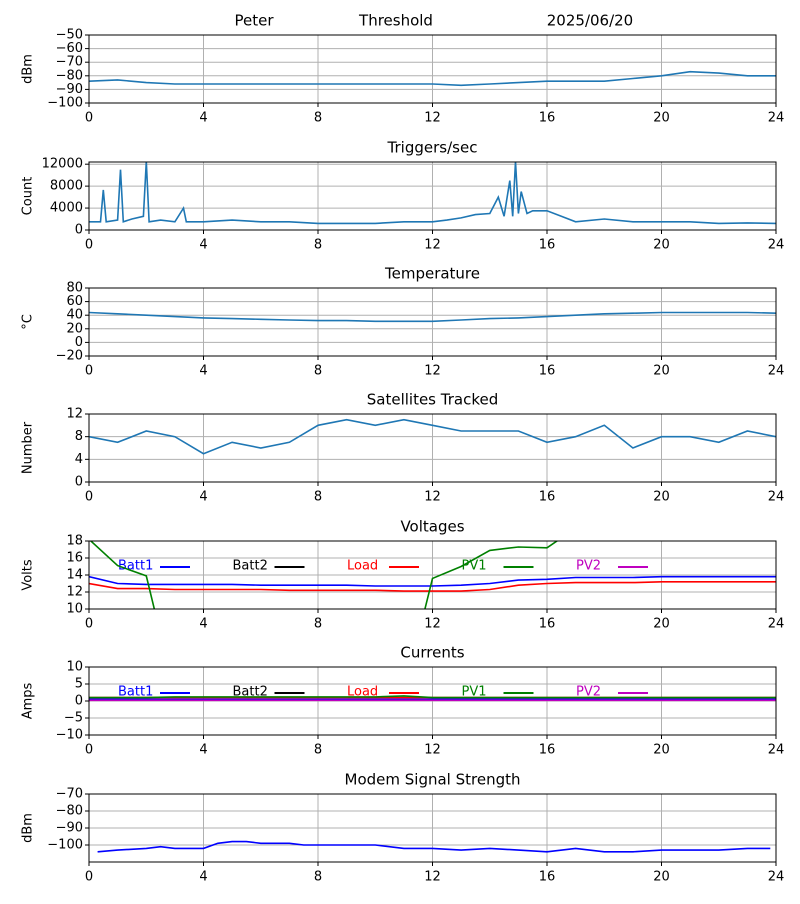 The image size is (800, 904). What do you see at coordinates (395, 21) in the screenshot?
I see `chart-title: Threshold` at bounding box center [395, 21].